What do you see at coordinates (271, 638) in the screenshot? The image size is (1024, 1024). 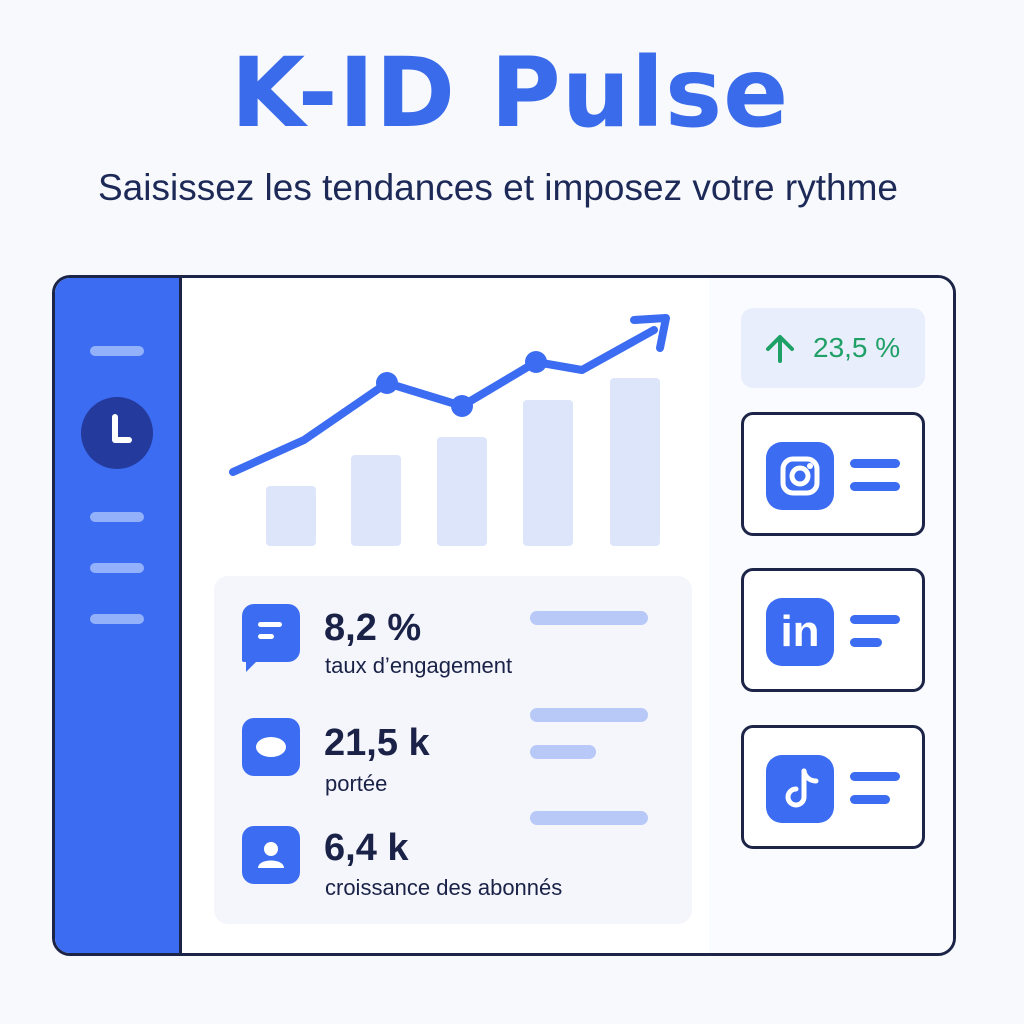 I see `chat-icon` at bounding box center [271, 638].